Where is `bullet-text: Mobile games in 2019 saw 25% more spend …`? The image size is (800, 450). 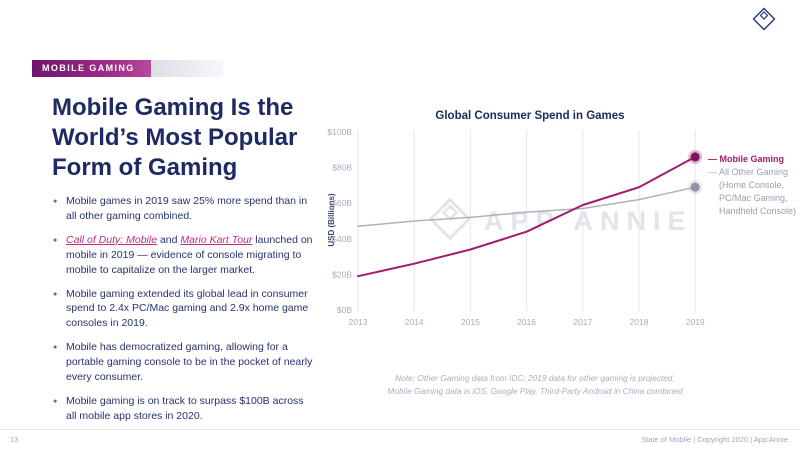
bullet-text: Mobile games in 2019 saw 25% more spend … is located at coordinates (187, 208).